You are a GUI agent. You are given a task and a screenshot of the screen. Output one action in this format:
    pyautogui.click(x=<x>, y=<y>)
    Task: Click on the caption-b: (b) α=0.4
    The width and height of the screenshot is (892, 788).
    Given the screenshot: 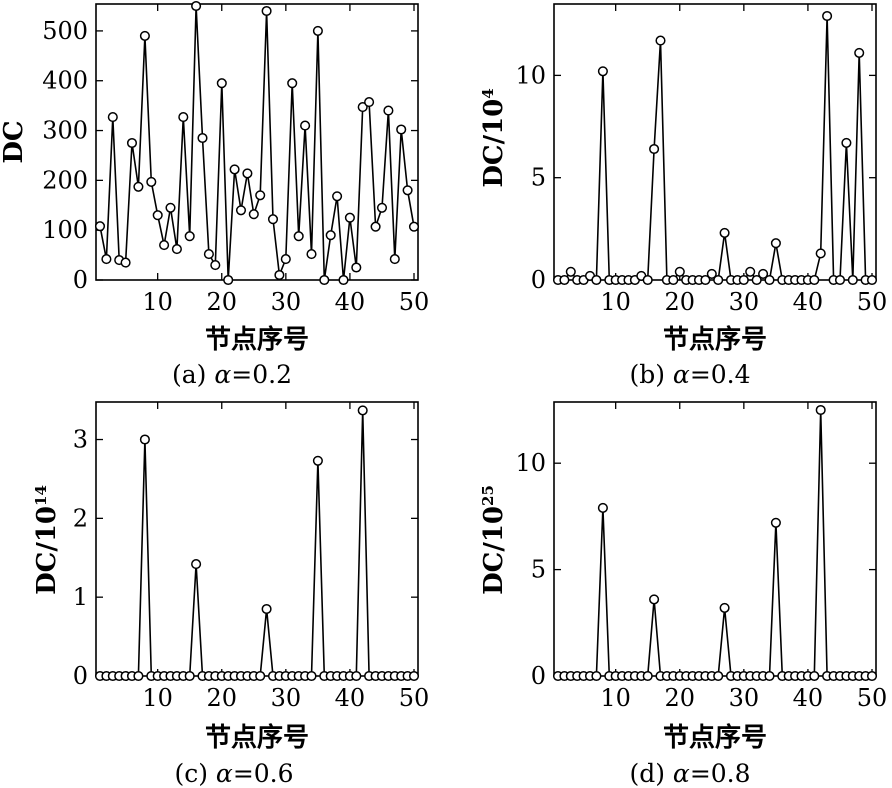 What is the action you would take?
    pyautogui.click(x=689, y=374)
    